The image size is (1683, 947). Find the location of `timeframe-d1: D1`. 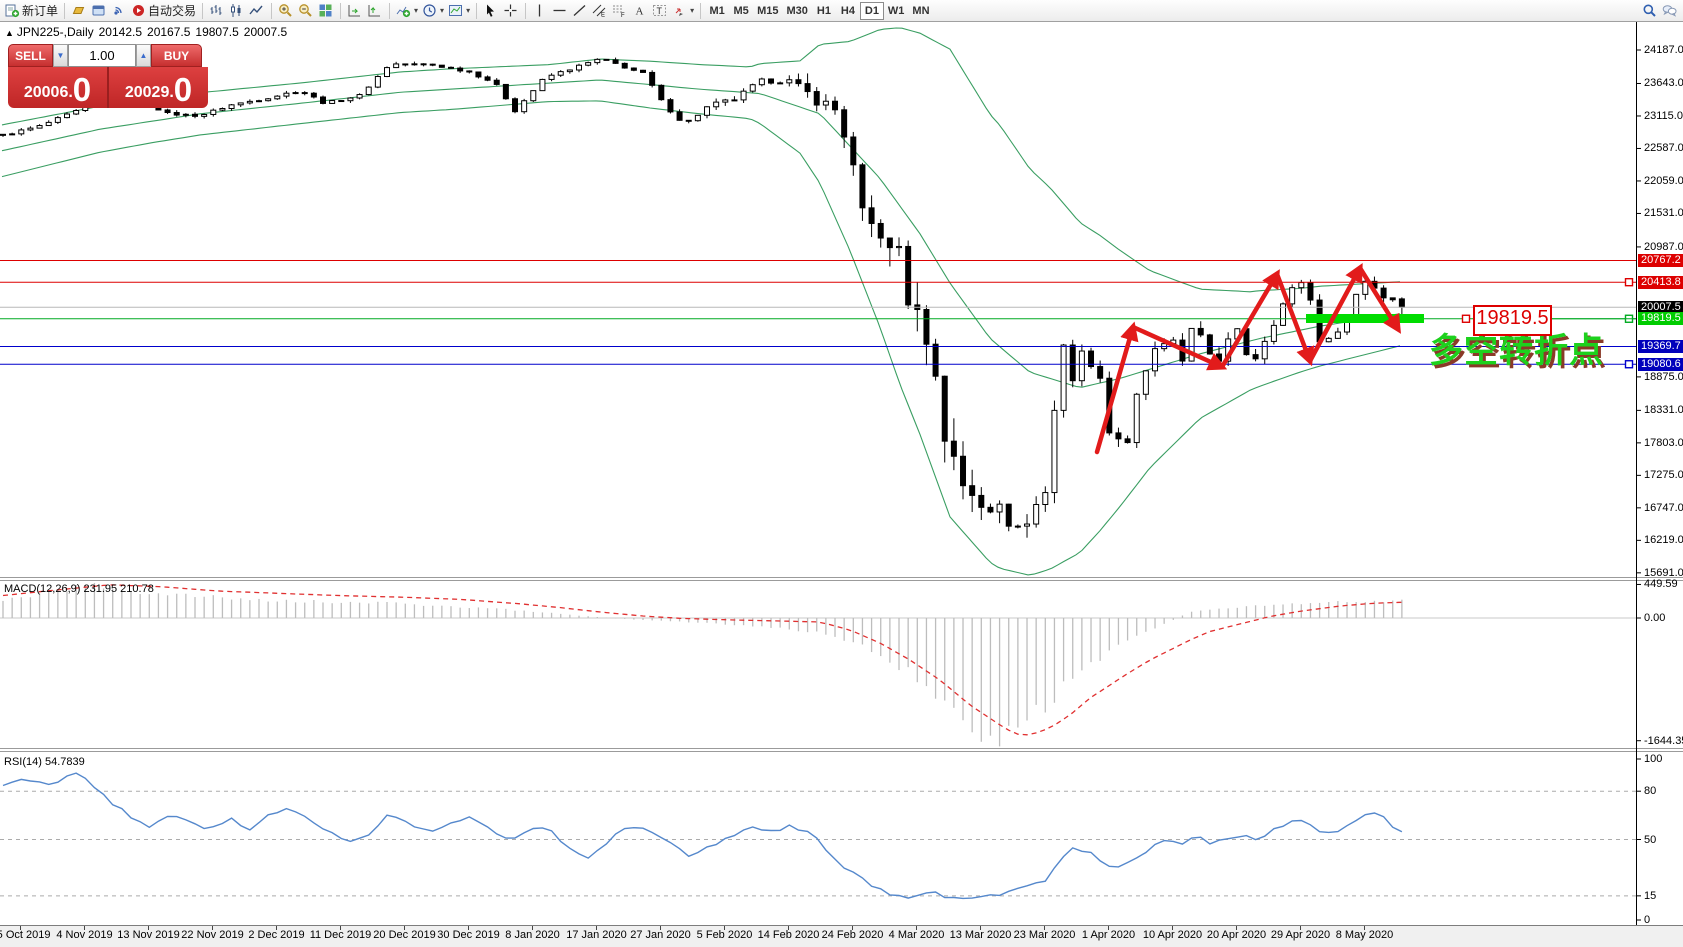

timeframe-d1: D1 is located at coordinates (871, 10).